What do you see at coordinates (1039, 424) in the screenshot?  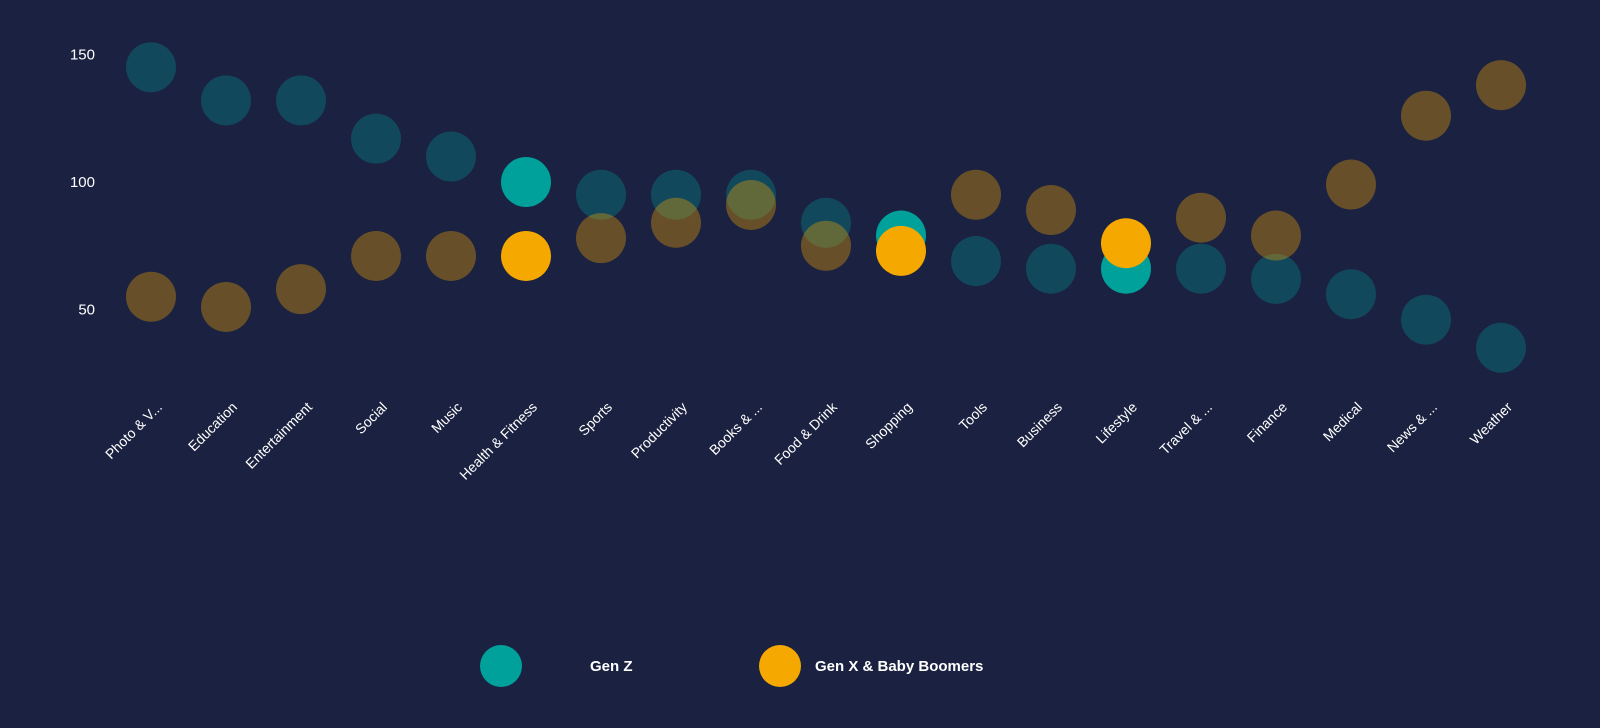 I see `x-tick-label: Business` at bounding box center [1039, 424].